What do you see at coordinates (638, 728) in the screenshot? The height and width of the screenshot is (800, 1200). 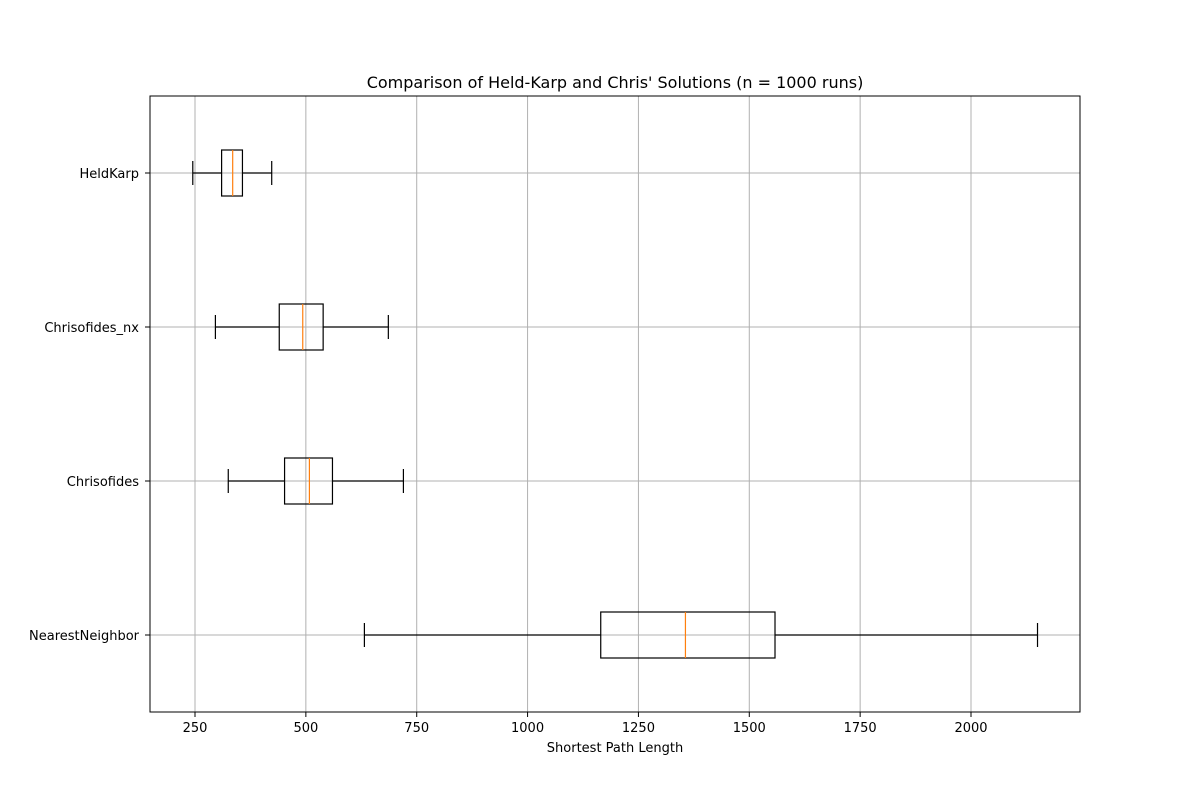 I see `x-tick-label: 1250` at bounding box center [638, 728].